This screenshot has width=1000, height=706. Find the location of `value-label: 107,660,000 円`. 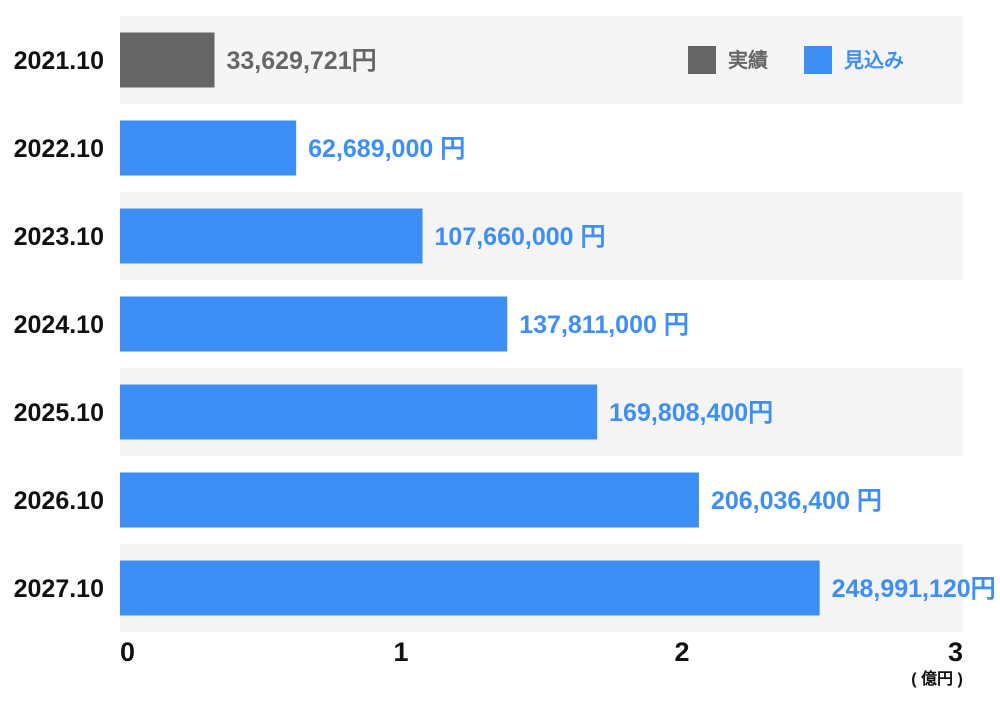

value-label: 107,660,000 円 is located at coordinates (520, 237).